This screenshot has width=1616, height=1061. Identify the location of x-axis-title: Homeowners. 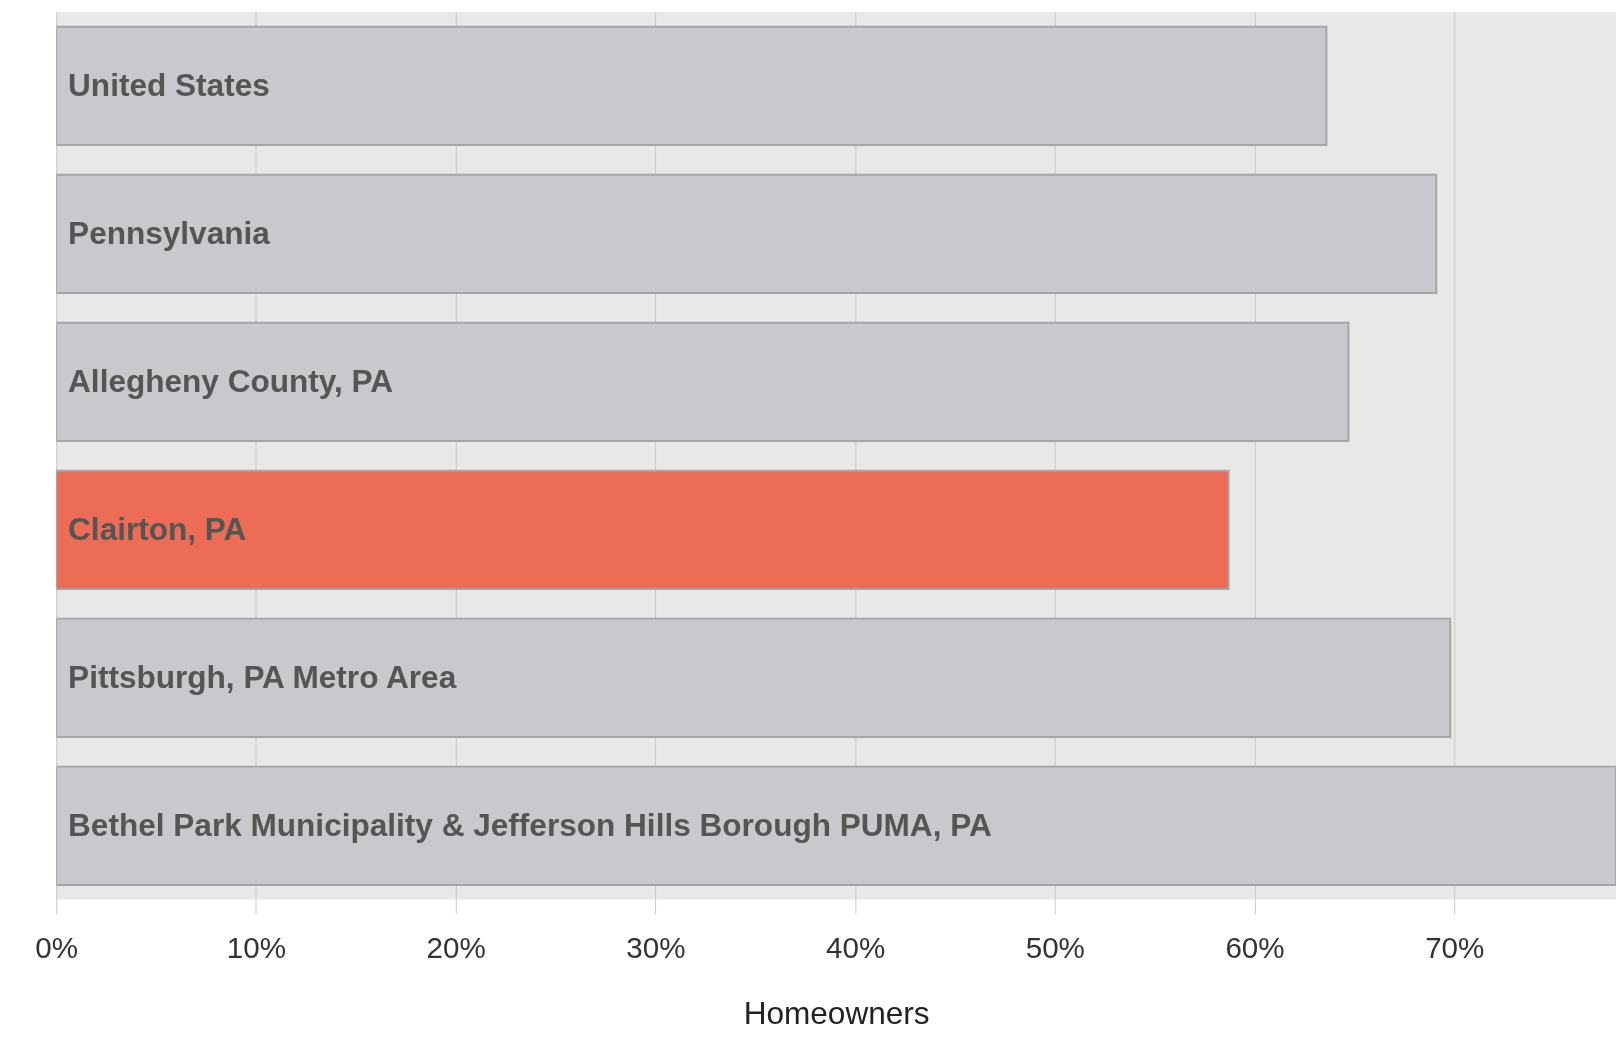
(836, 1012).